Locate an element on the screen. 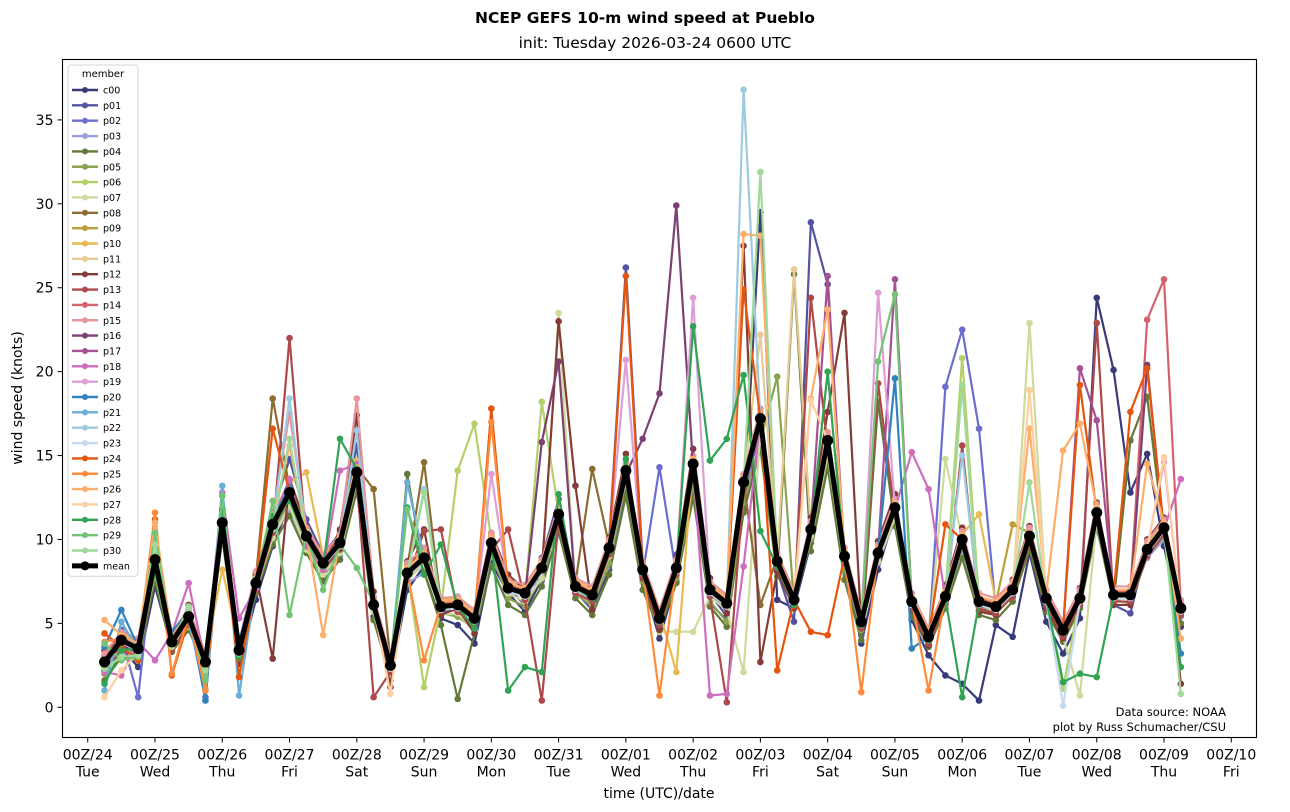 This screenshot has height=812, width=1290. legend-item-p14: p14 is located at coordinates (96, 305).